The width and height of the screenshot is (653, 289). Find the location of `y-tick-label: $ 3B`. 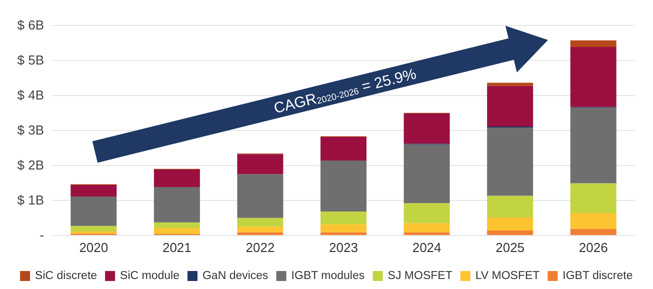

y-tick-label: $ 3B is located at coordinates (30, 130).